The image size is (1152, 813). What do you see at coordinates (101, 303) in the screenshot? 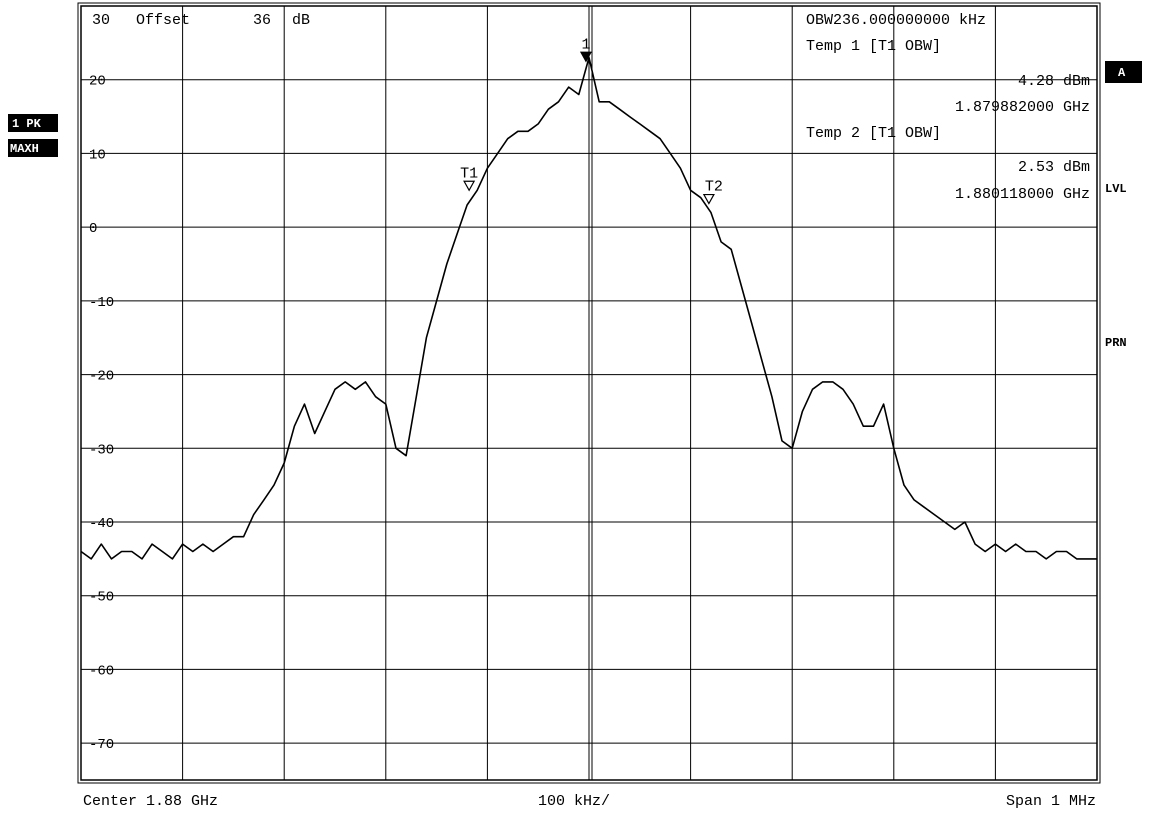
I see `y-tick-label: -10` at bounding box center [101, 303].